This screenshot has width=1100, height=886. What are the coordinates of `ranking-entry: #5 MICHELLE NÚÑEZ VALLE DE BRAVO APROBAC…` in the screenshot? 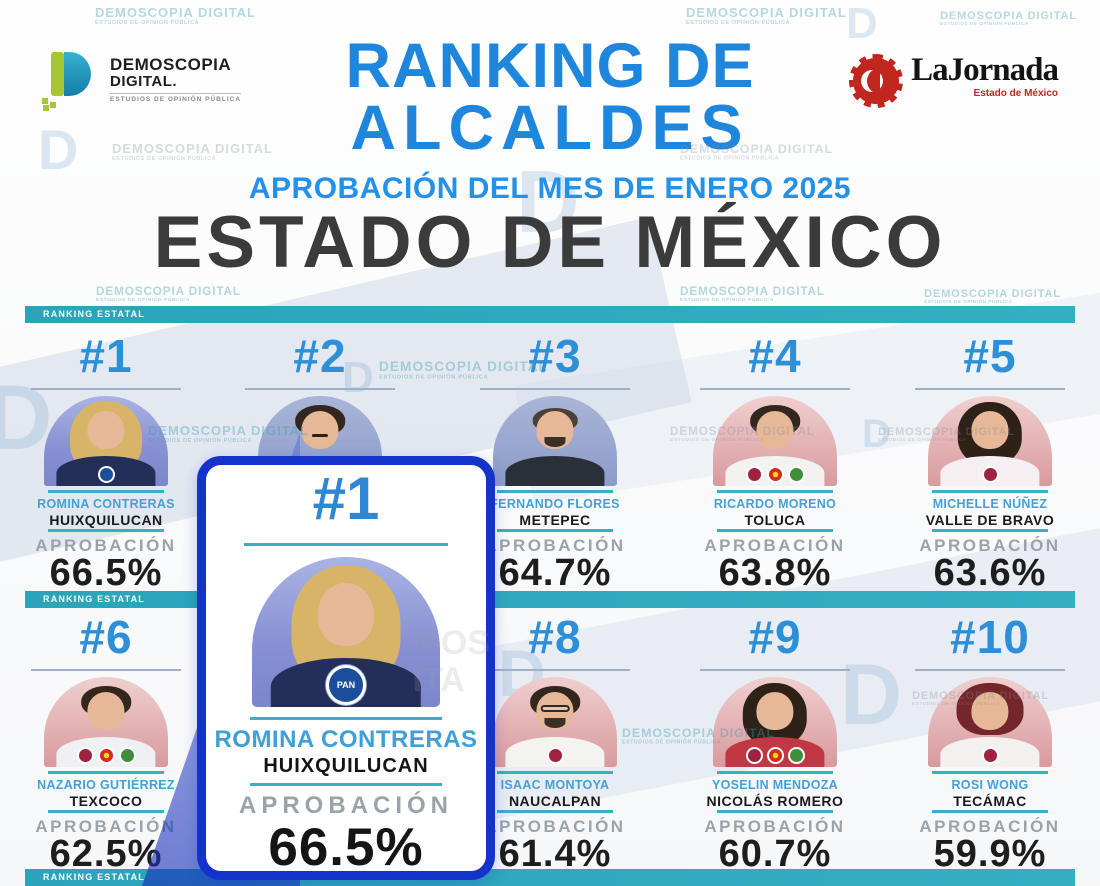 It's located at (990, 465).